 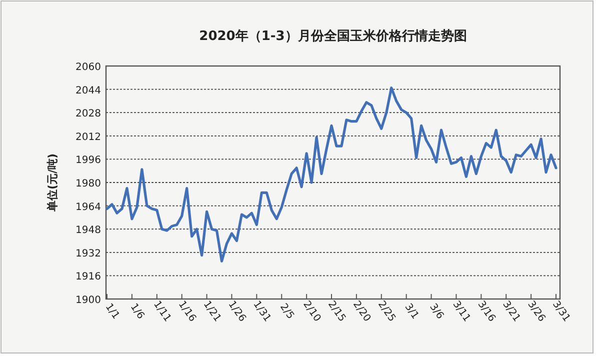 I want to click on y-axis-title: 单位(元/吨), so click(x=52, y=183).